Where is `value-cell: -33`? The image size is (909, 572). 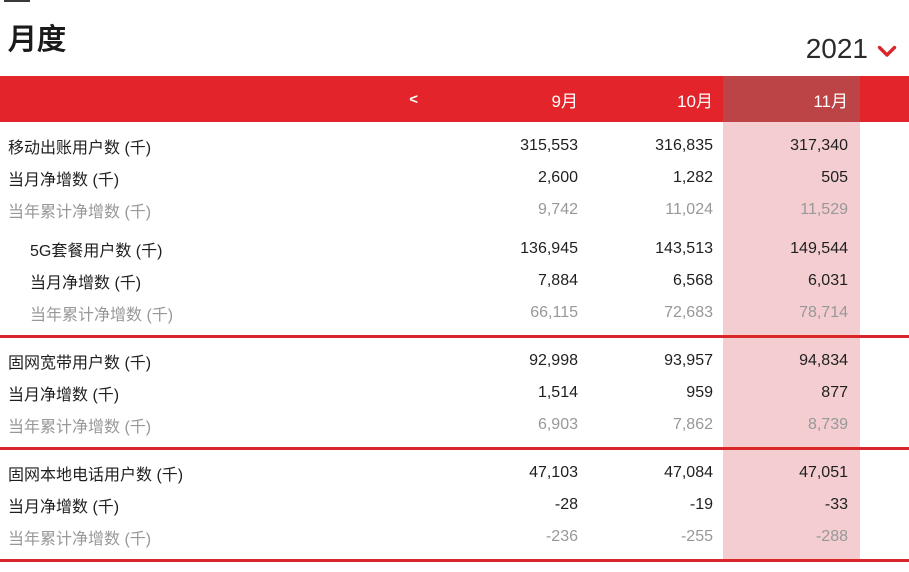
value-cell: -33 is located at coordinates (836, 504).